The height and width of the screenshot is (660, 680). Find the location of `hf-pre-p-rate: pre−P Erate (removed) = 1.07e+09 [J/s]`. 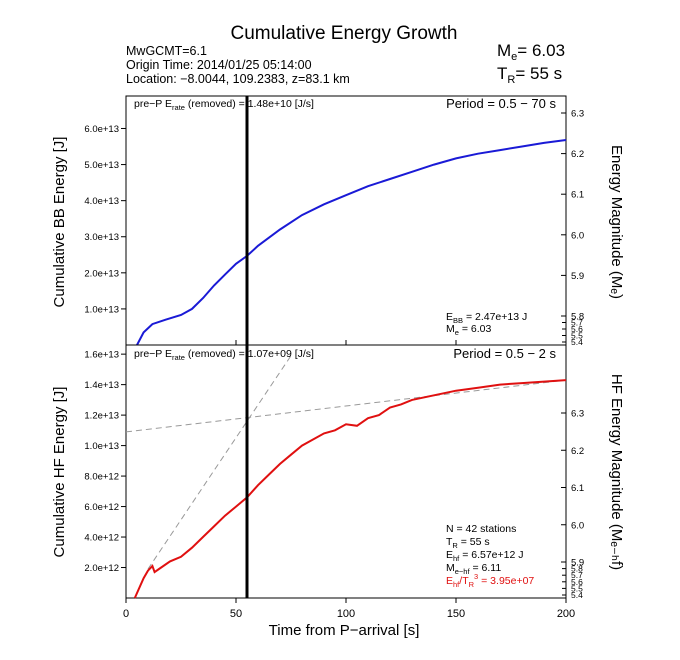

hf-pre-p-rate: pre−P Erate (removed) = 1.07e+09 [J/s] is located at coordinates (224, 355).